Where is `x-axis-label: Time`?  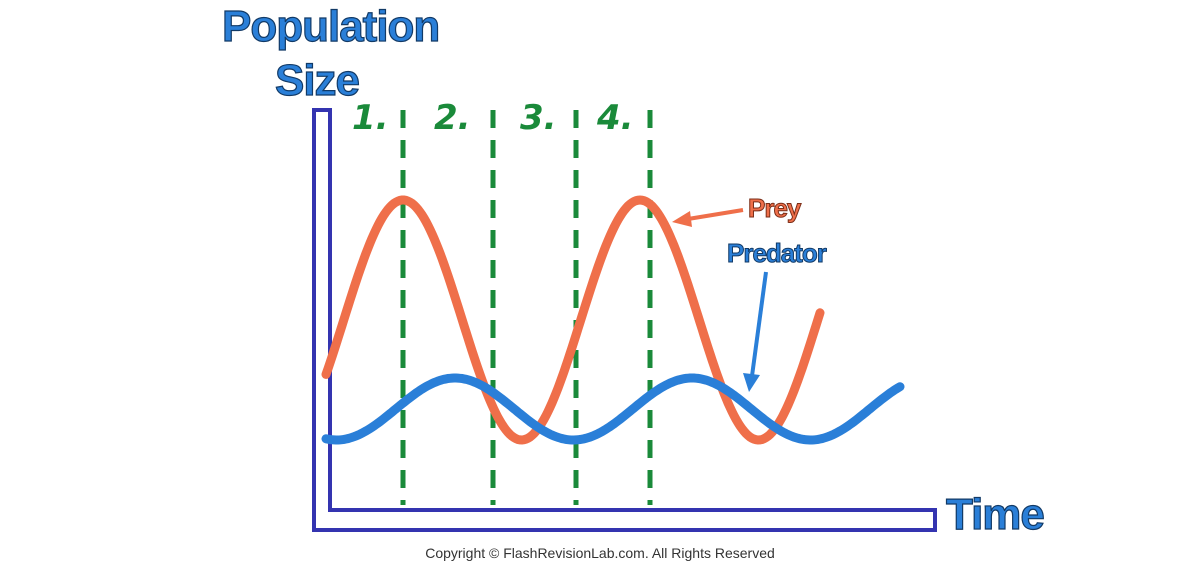
x-axis-label: Time is located at coordinates (995, 514).